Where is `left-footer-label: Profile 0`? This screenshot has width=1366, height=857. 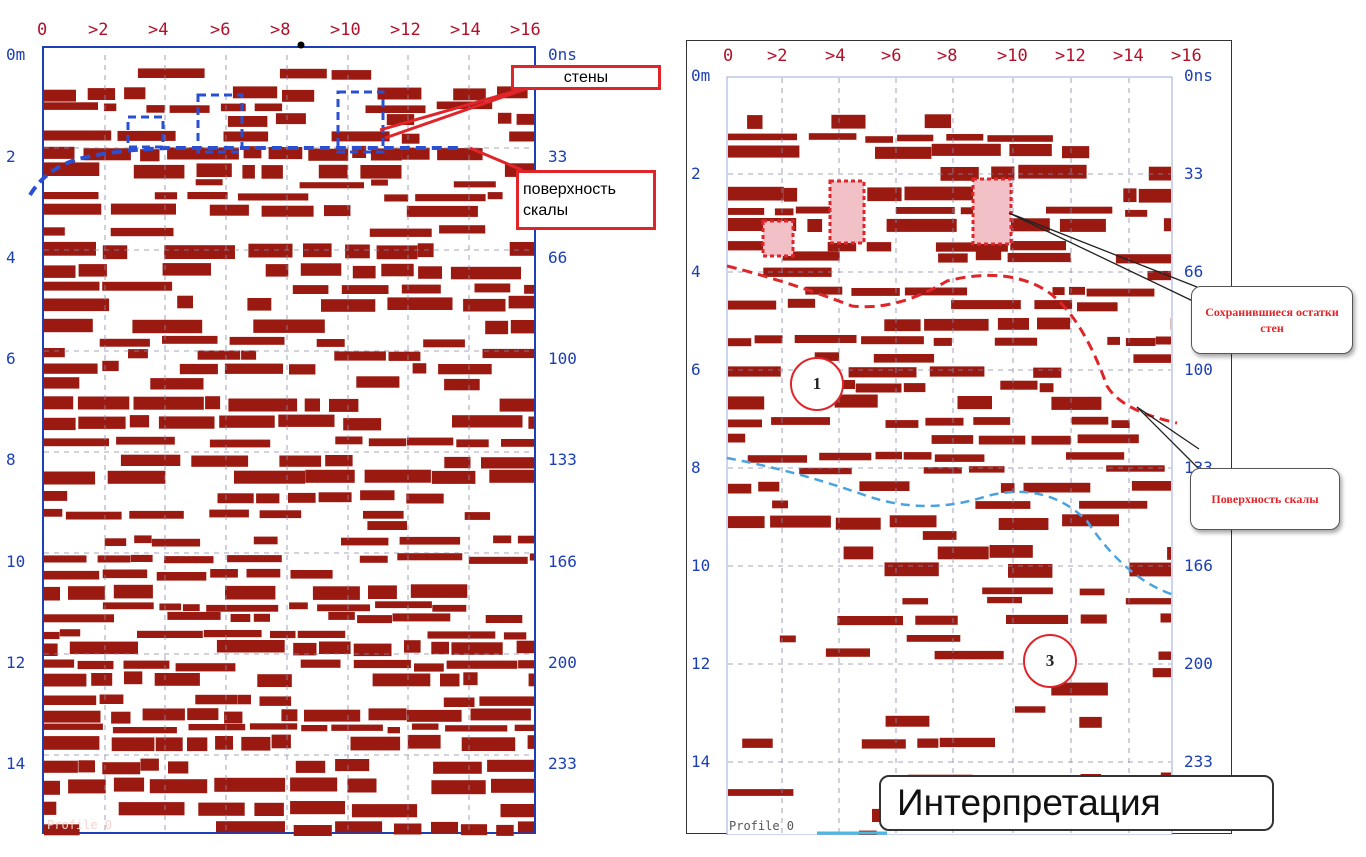
left-footer-label: Profile 0 is located at coordinates (80, 825).